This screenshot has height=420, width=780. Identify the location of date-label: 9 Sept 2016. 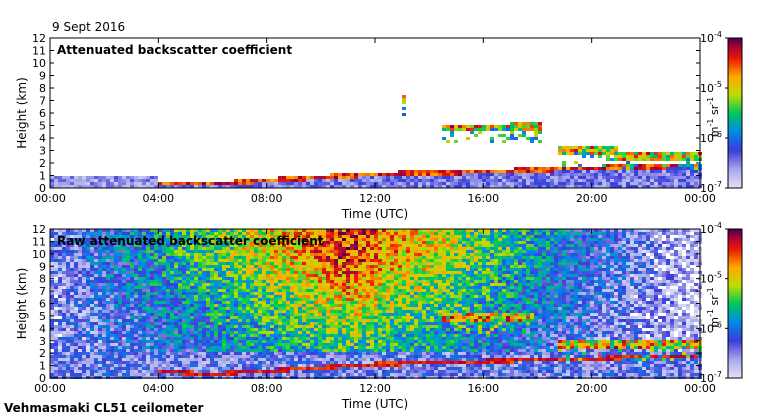
(89, 27).